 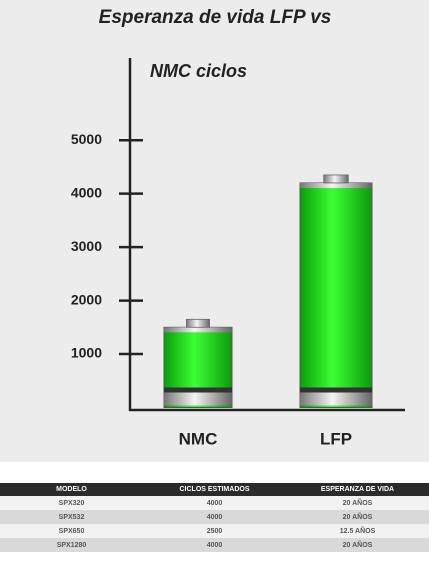 I want to click on y-tick-label: 5000, so click(x=86, y=139).